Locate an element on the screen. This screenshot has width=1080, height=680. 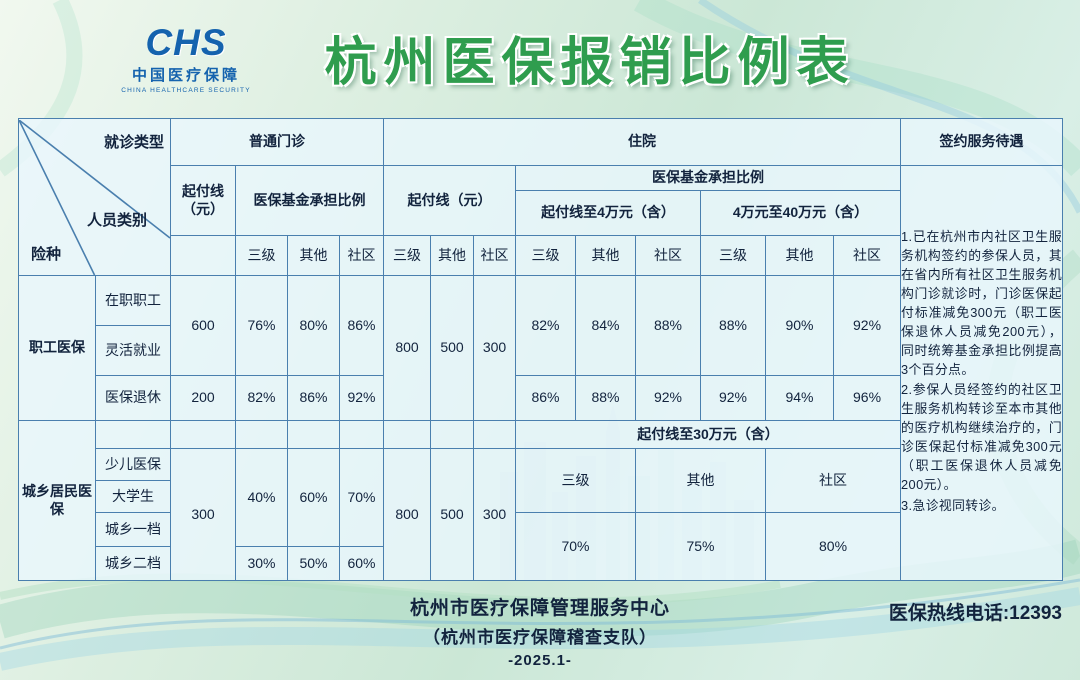
value-retired-40k-tier3: 86% is located at coordinates (545, 398).